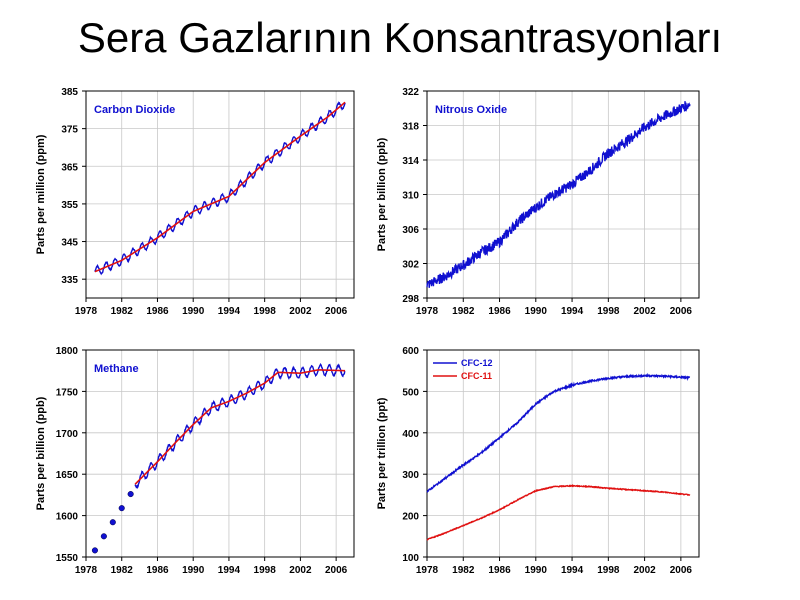 This screenshot has height=600, width=800. What do you see at coordinates (410, 161) in the screenshot?
I see `y-tick-label: 314` at bounding box center [410, 161].